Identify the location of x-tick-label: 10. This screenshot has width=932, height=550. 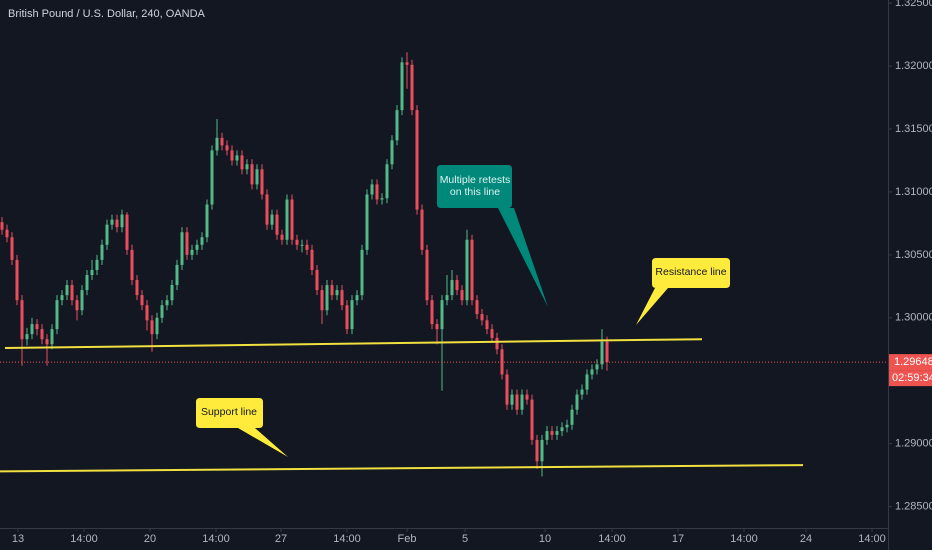
(545, 539).